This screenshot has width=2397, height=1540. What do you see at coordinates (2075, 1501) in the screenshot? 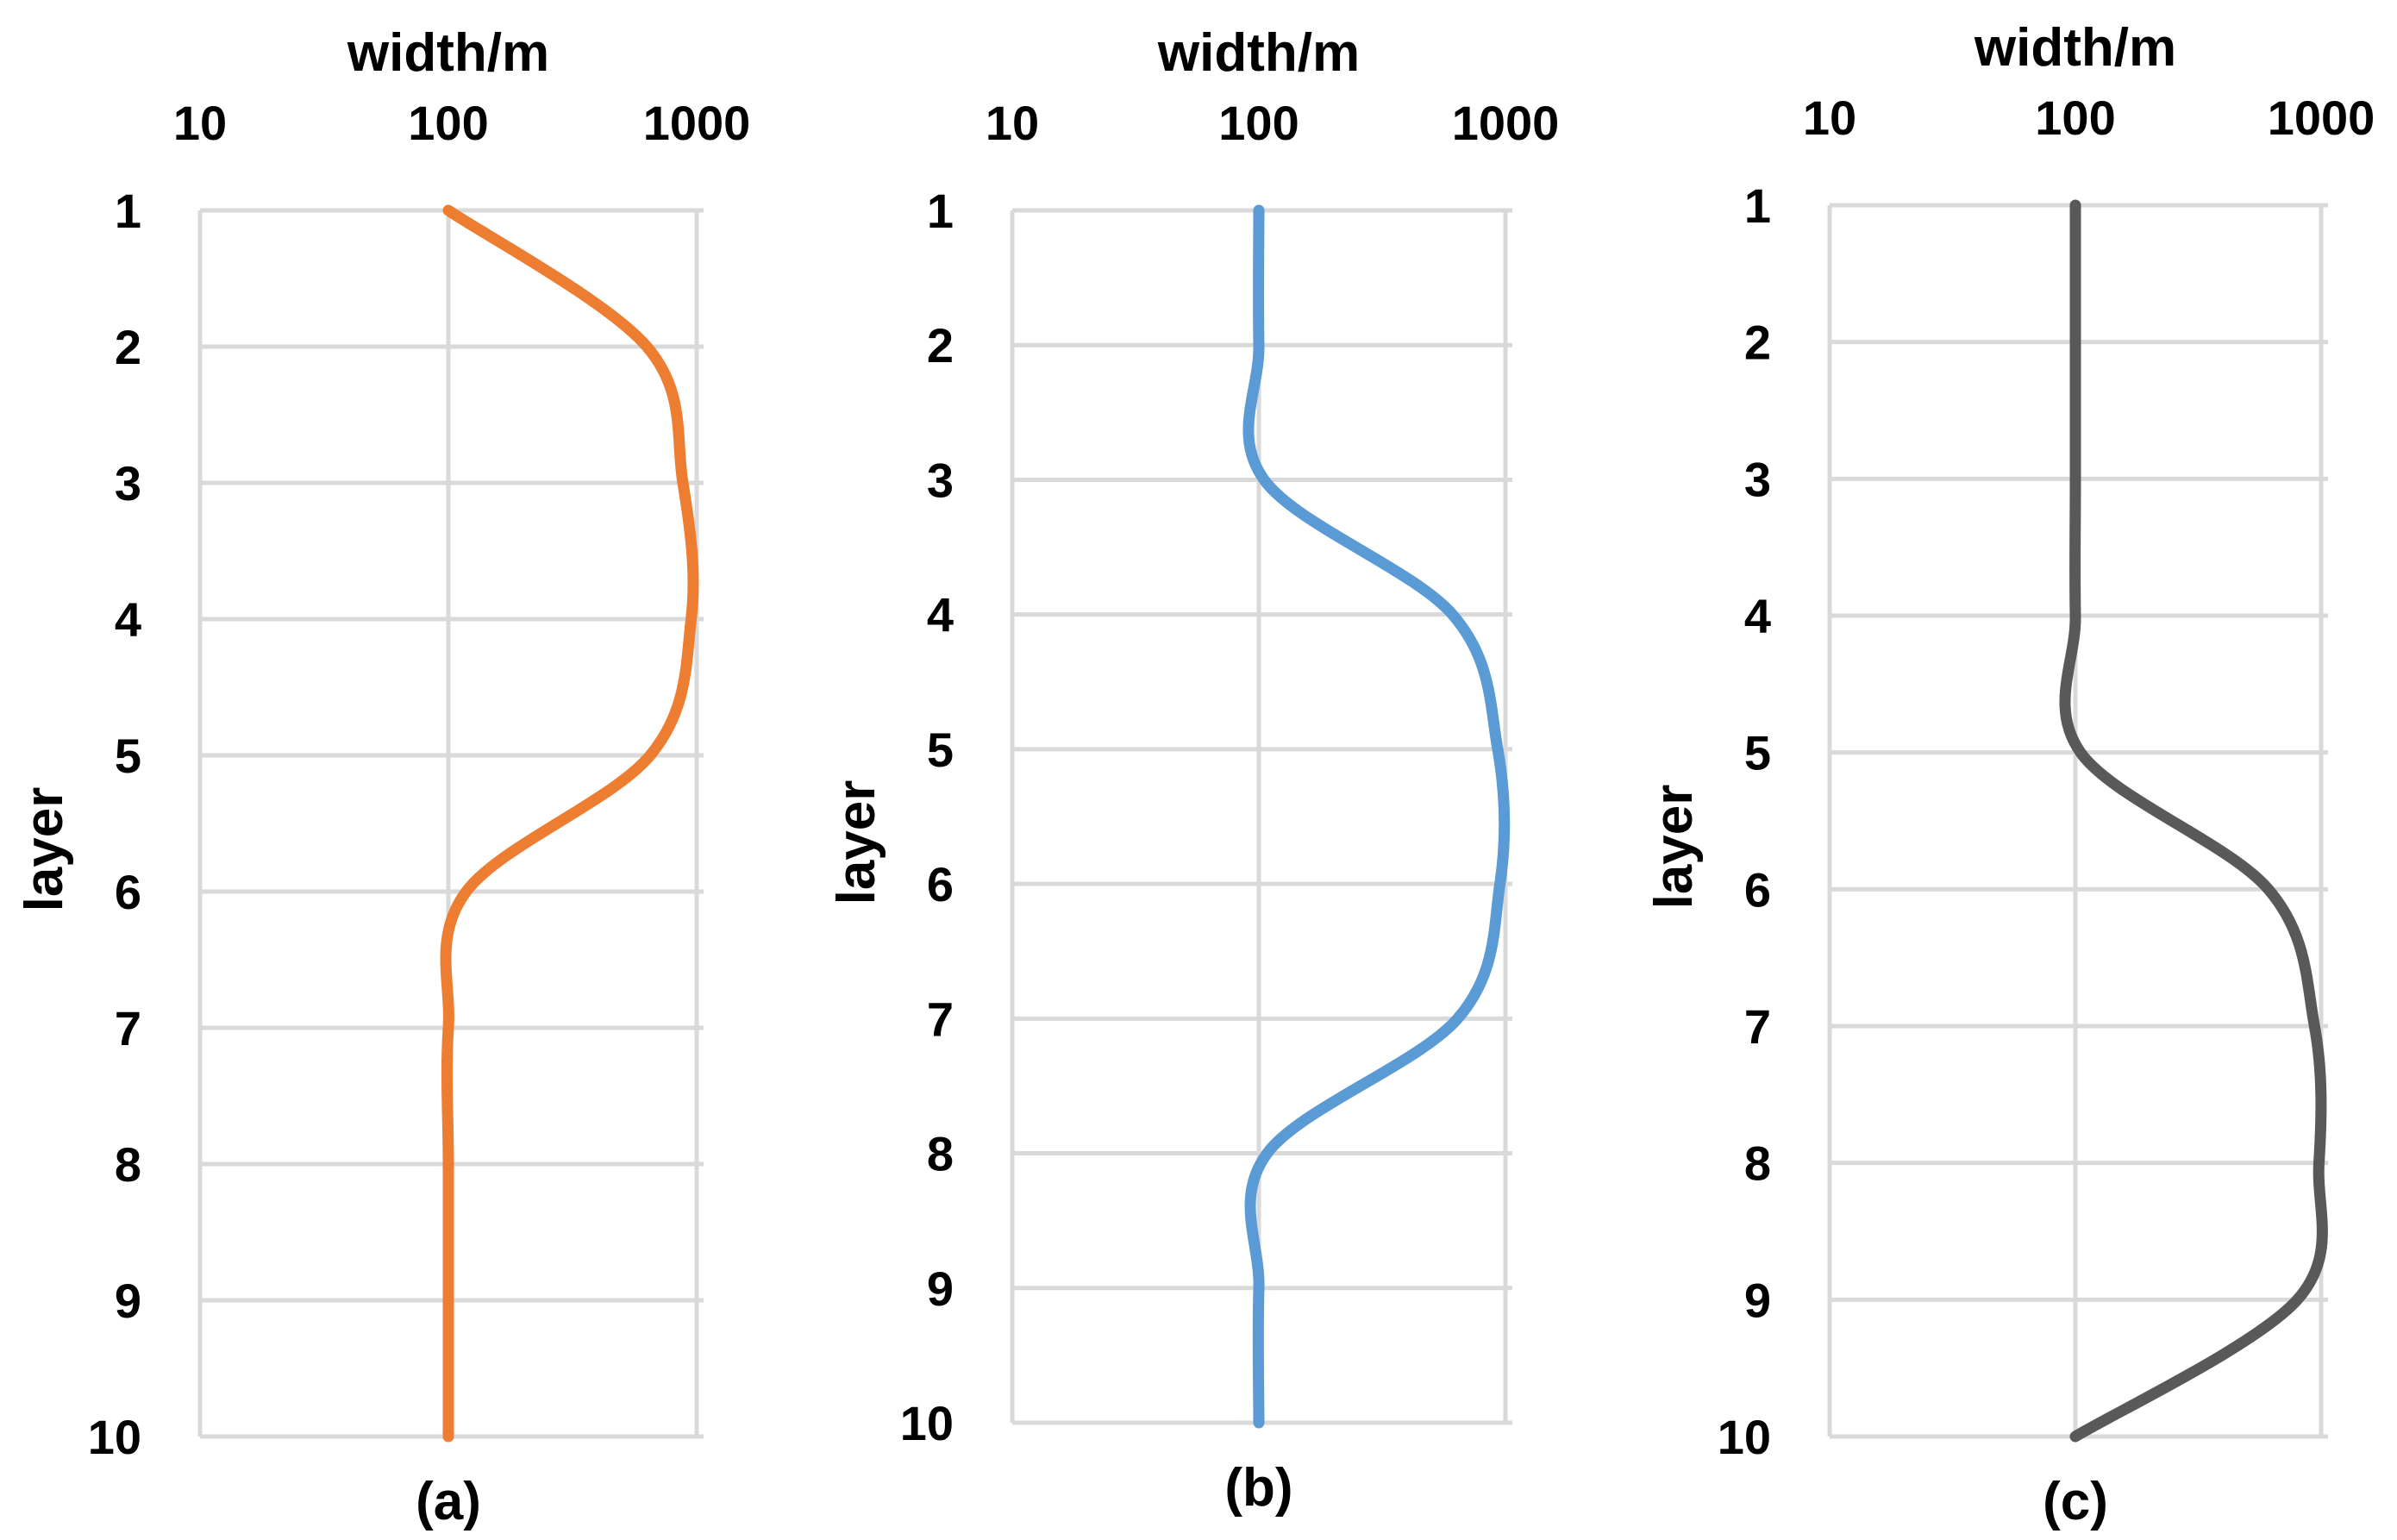
I see `chart-caption: (c)` at bounding box center [2075, 1501].